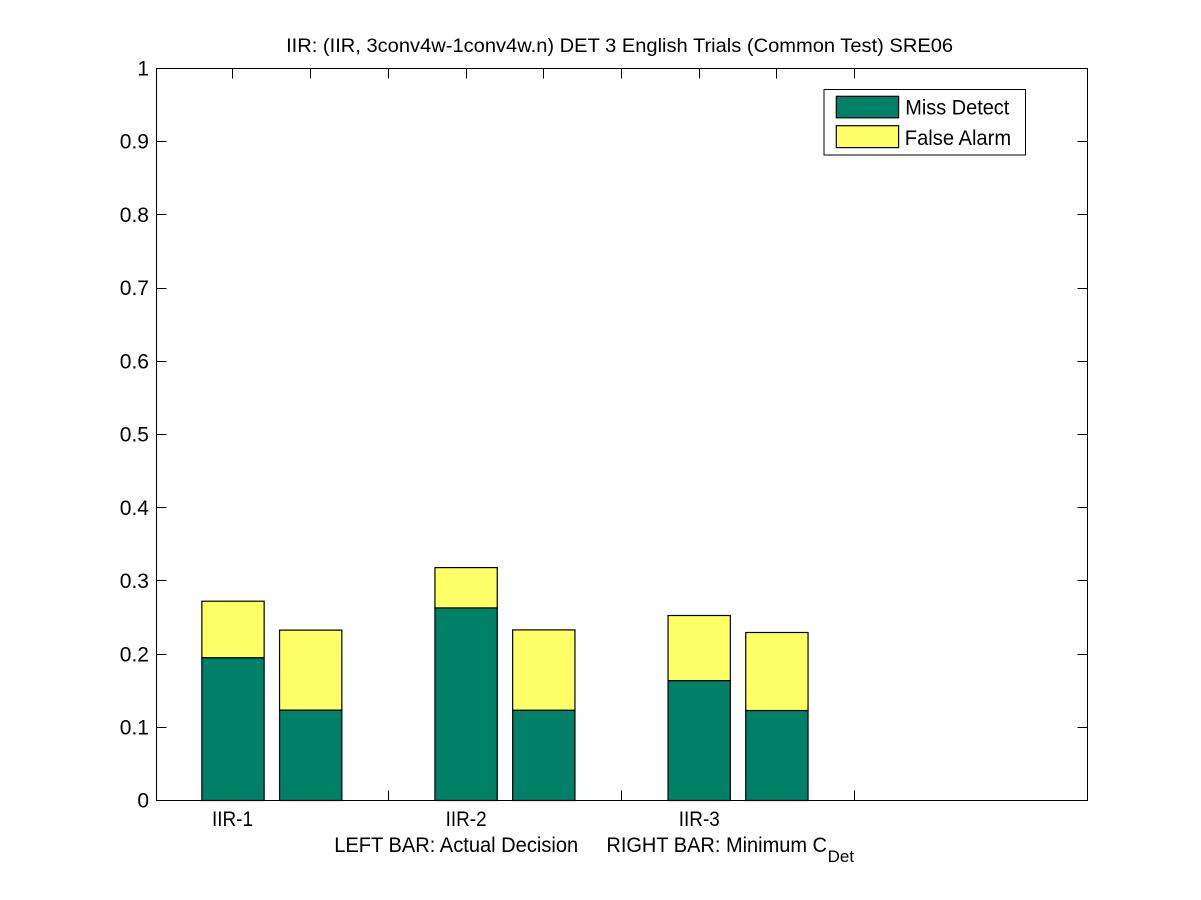 This screenshot has width=1201, height=900. I want to click on svg-text: 0.7, so click(134, 288).